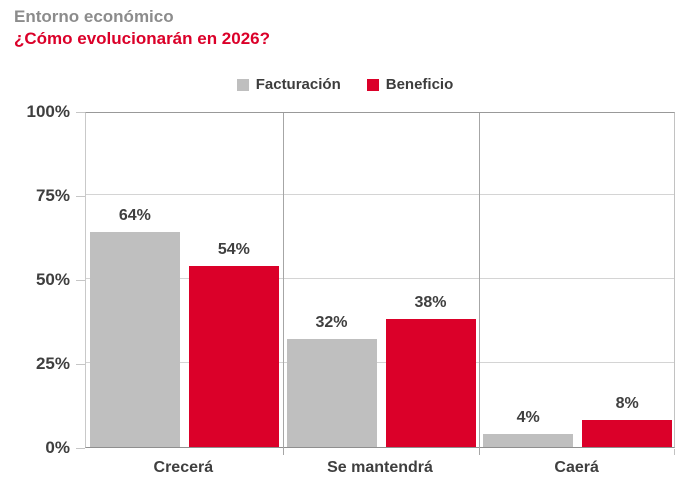  What do you see at coordinates (528, 417) in the screenshot?
I see `bar-value-label: 4%` at bounding box center [528, 417].